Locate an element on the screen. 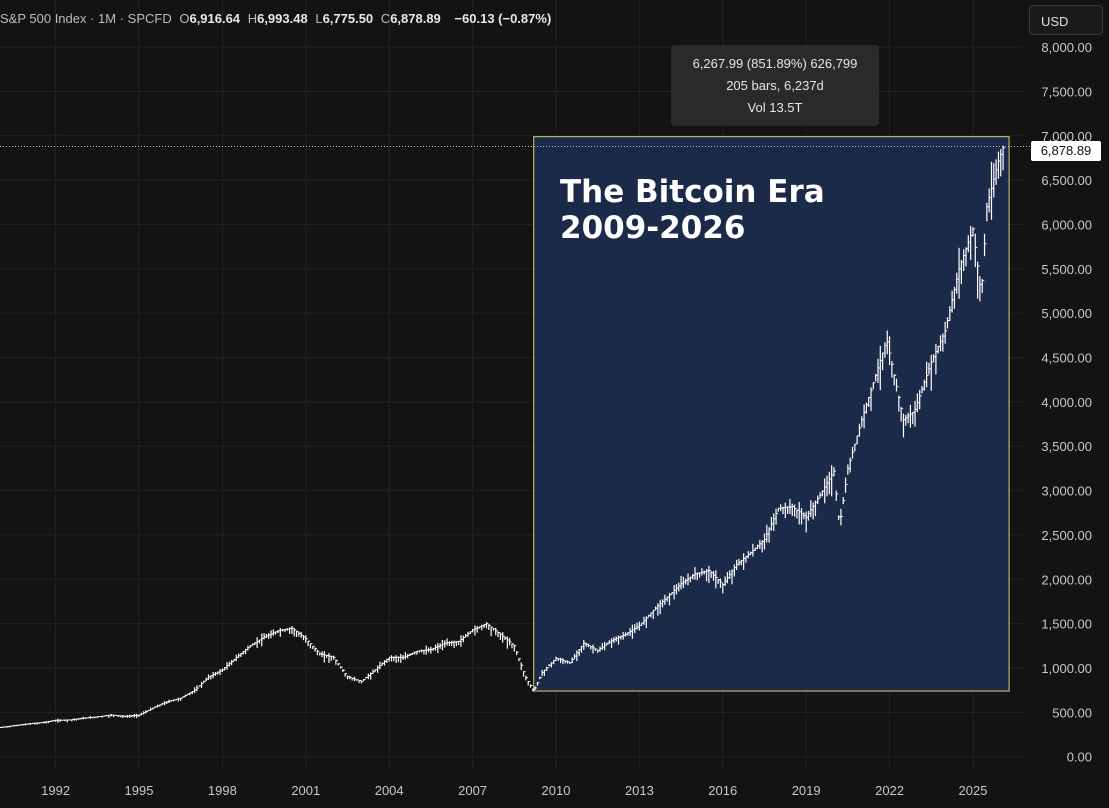  annotation-text: The Bitcoin Era 2009-2026 is located at coordinates (692, 210).